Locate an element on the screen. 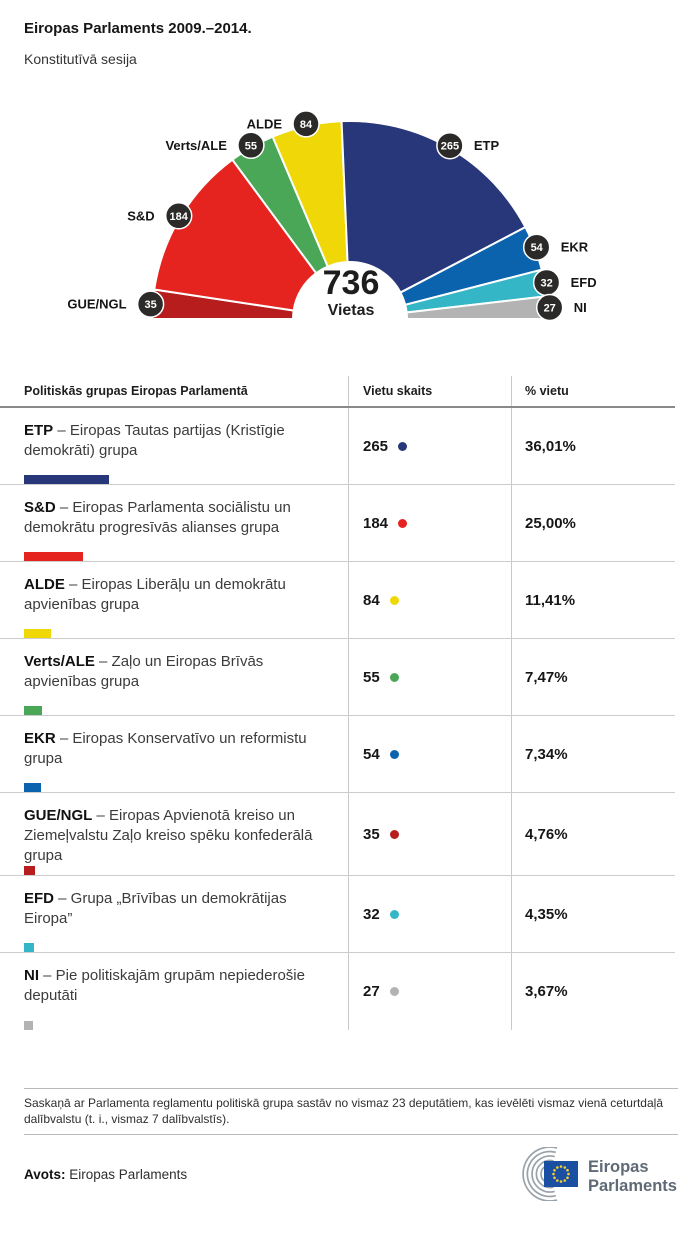  group-label-ni: NI is located at coordinates (580, 307).